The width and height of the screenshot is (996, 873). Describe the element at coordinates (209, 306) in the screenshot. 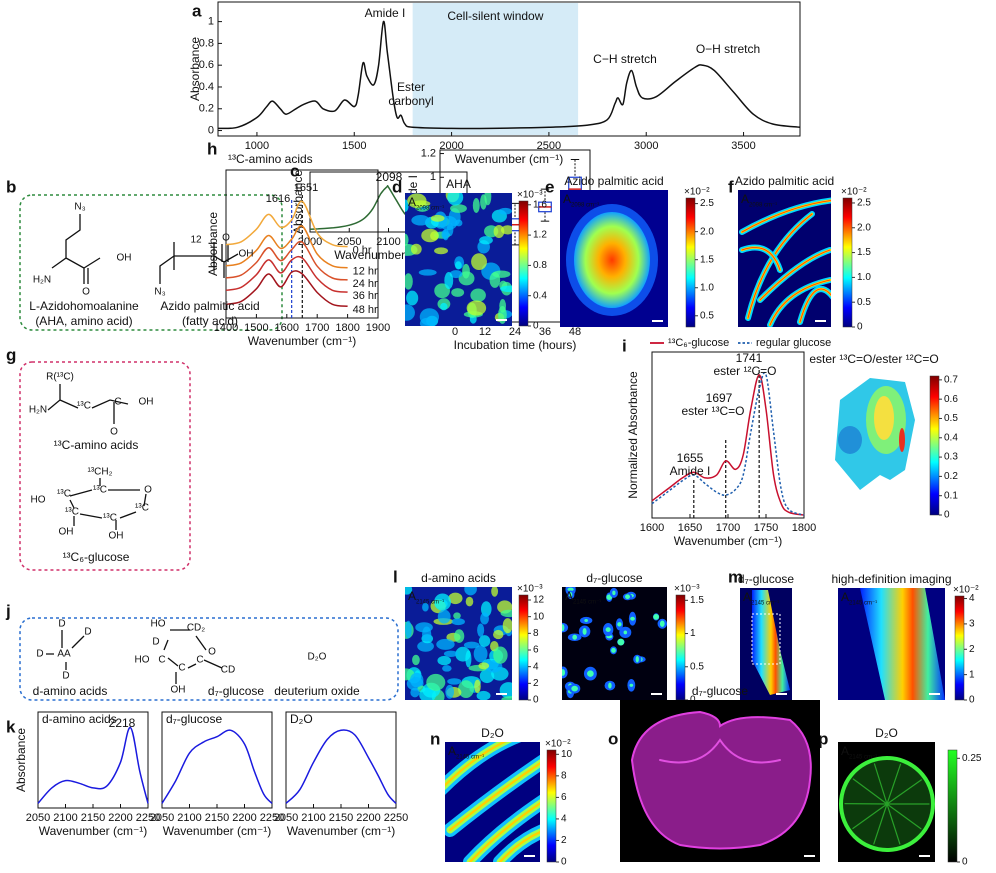

I see `structure-caption: Azido palmitic acid` at that location.